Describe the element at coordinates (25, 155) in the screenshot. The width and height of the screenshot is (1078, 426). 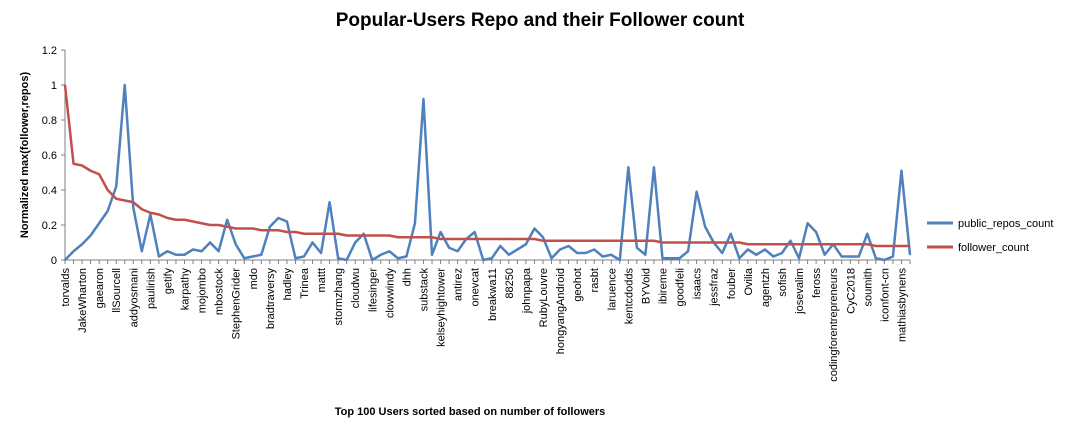
I see `y-axis-title: Normalized max(follower,repos)` at that location.